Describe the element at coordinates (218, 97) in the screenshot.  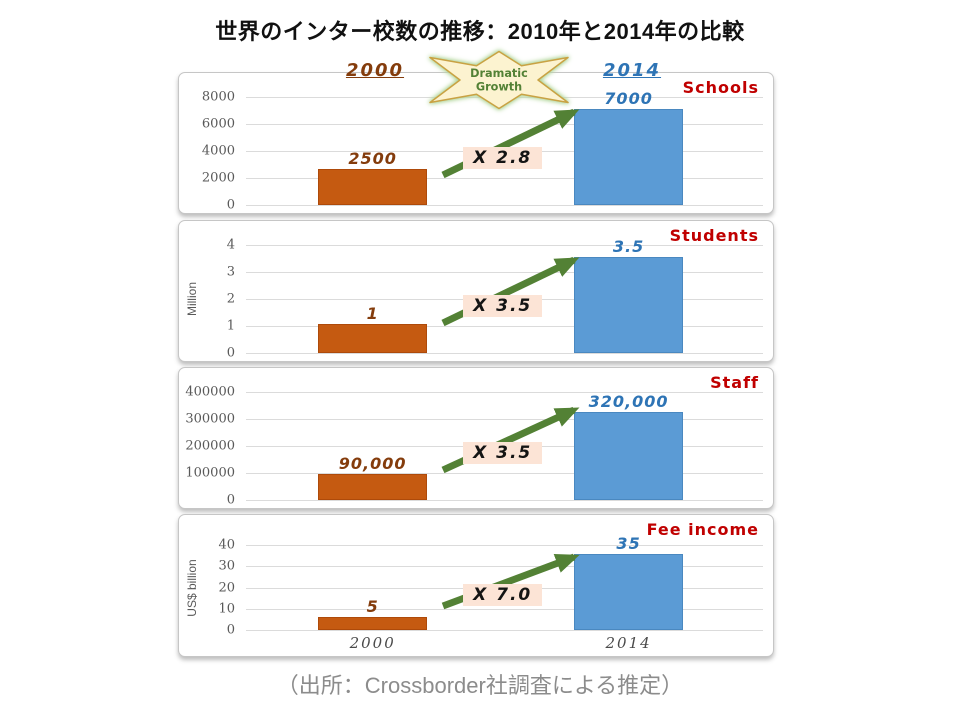
I see `y-tick-label: 8000` at that location.